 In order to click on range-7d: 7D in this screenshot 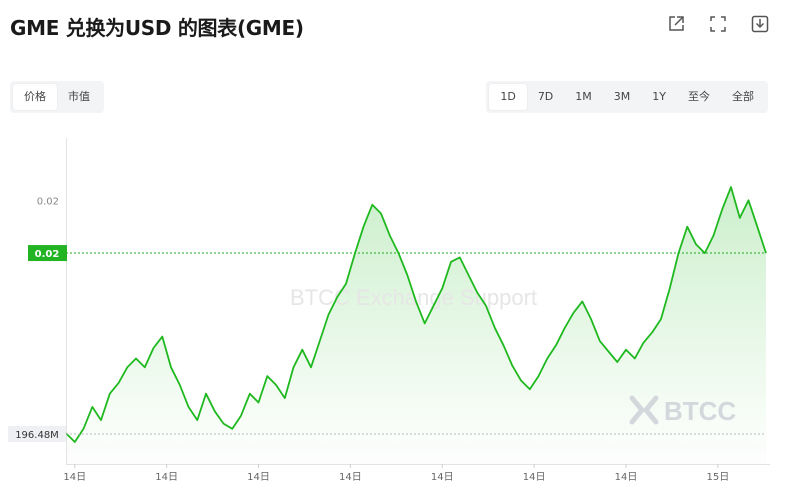, I will do `click(545, 96)`.